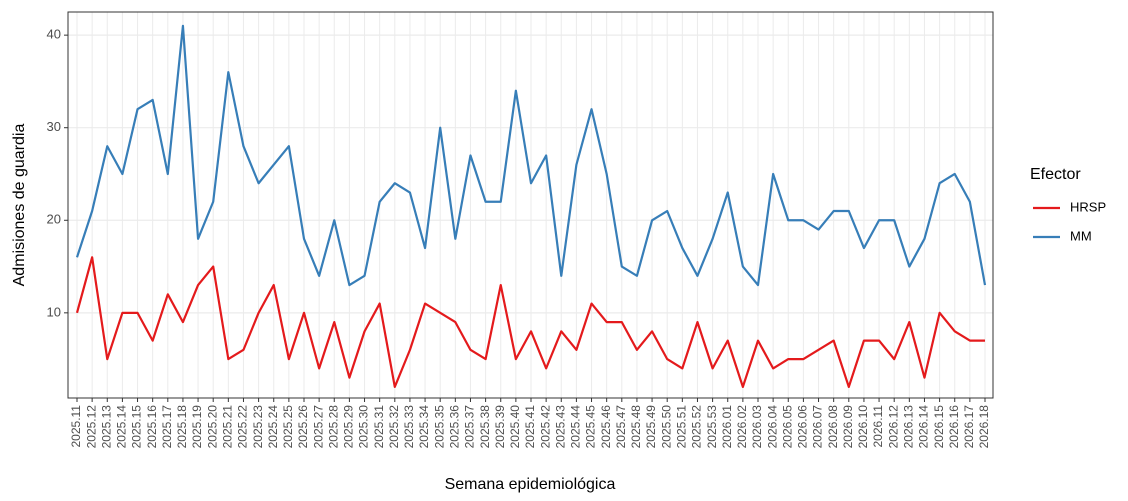 This screenshot has height=501, width=1128. I want to click on x-tick-label: 2025.21, so click(228, 427).